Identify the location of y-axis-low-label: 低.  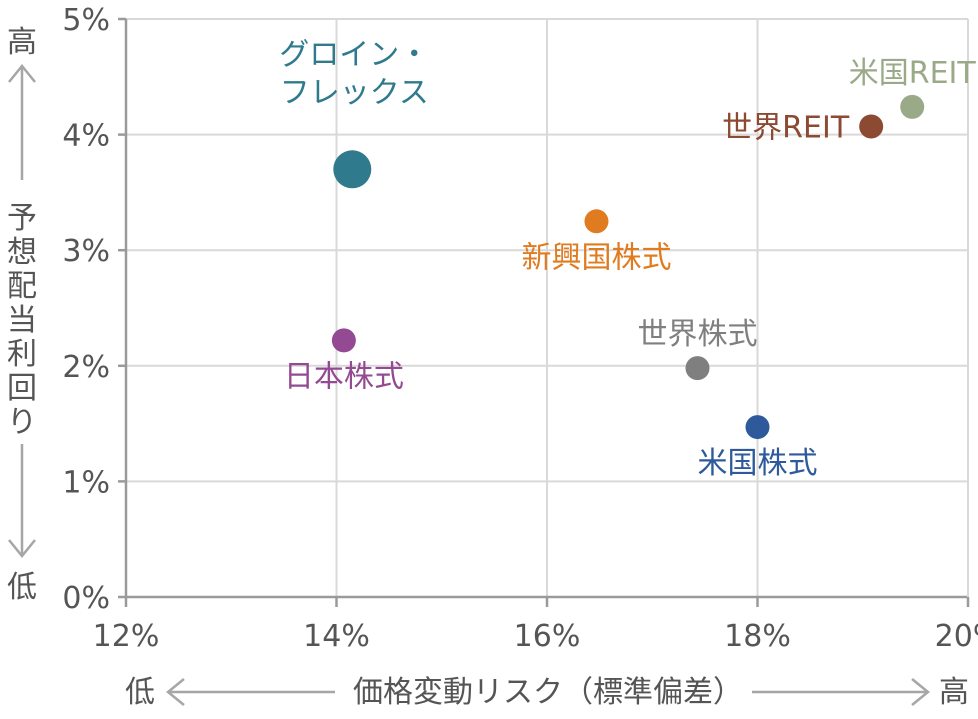
(22, 587).